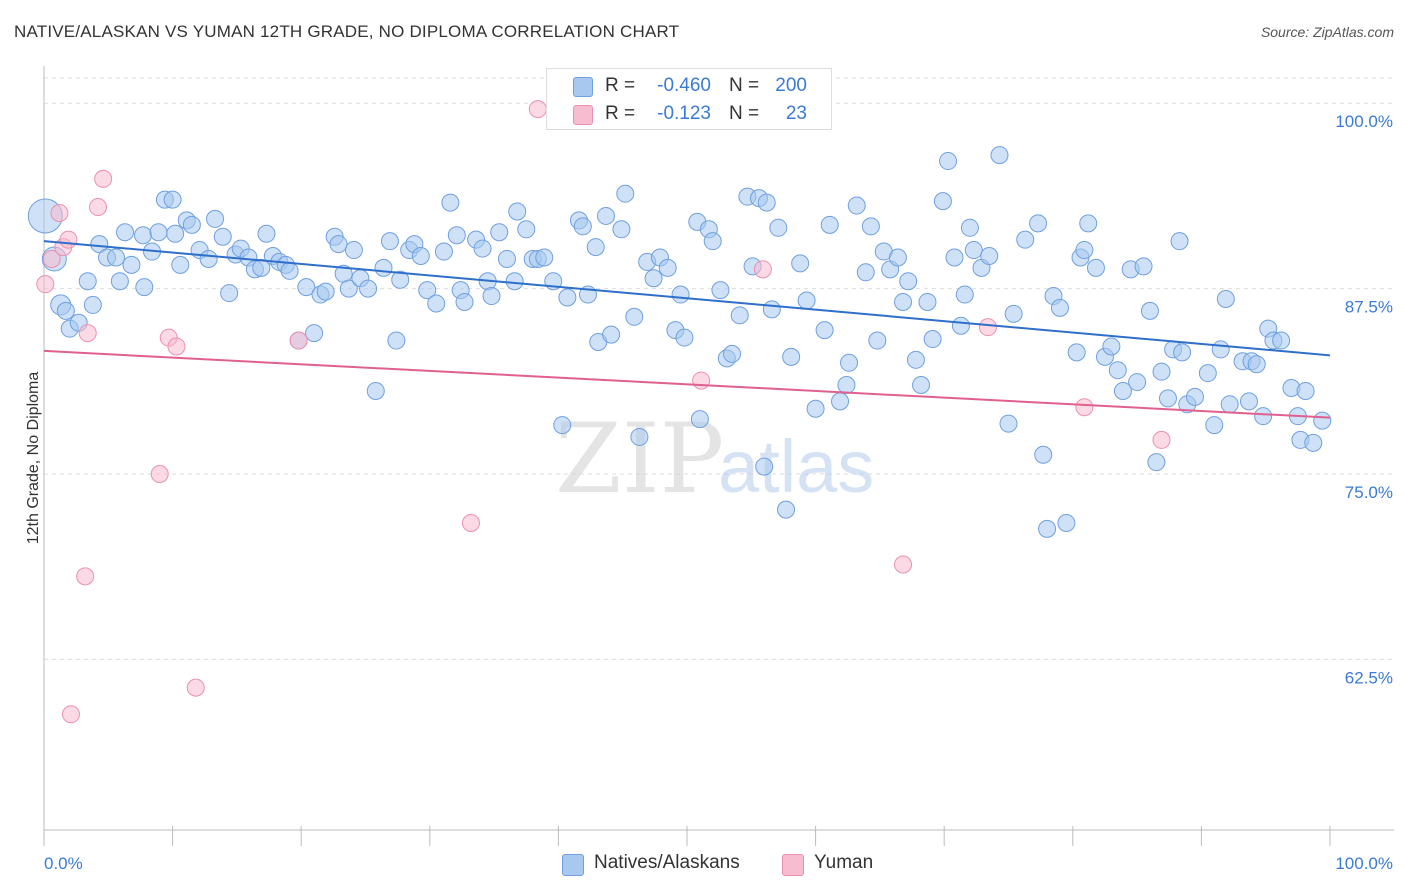  Describe the element at coordinates (1369, 307) in the screenshot. I see `y-tick-label: 87.5%` at that location.